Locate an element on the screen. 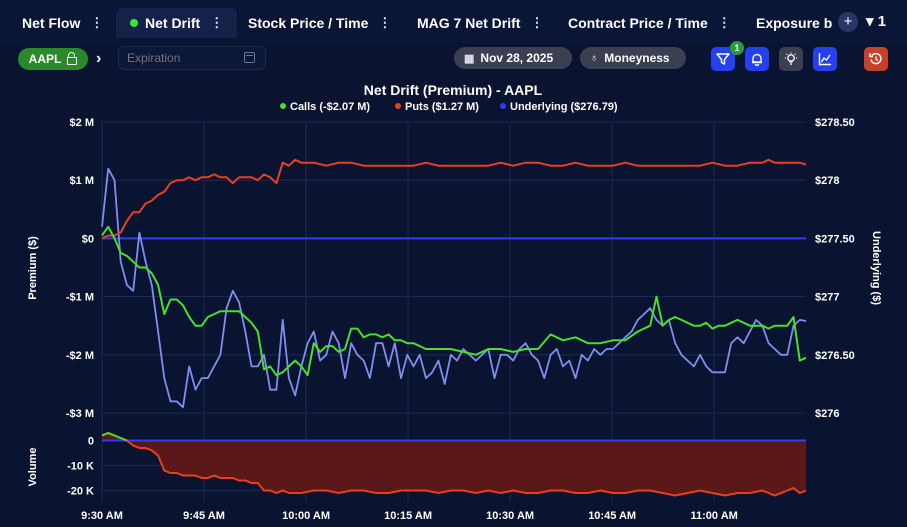 This screenshot has height=527, width=907. add-tab-button: + is located at coordinates (848, 22).